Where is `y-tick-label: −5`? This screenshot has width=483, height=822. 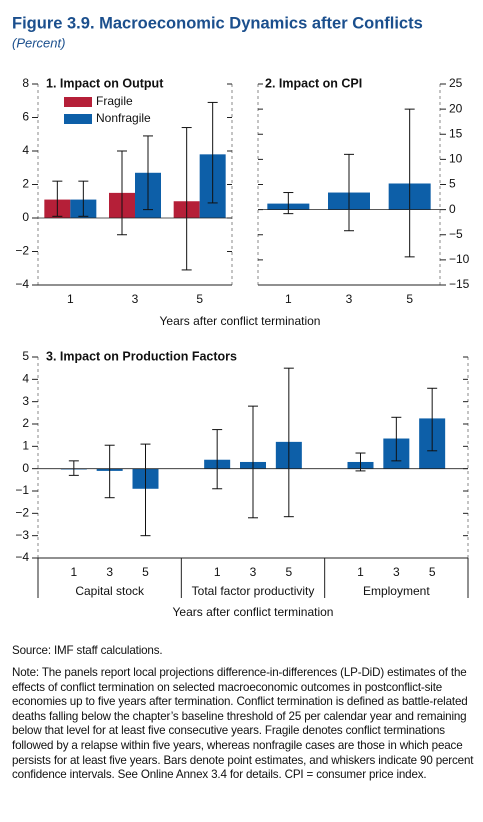 y-tick-label: −5 is located at coordinates (456, 234).